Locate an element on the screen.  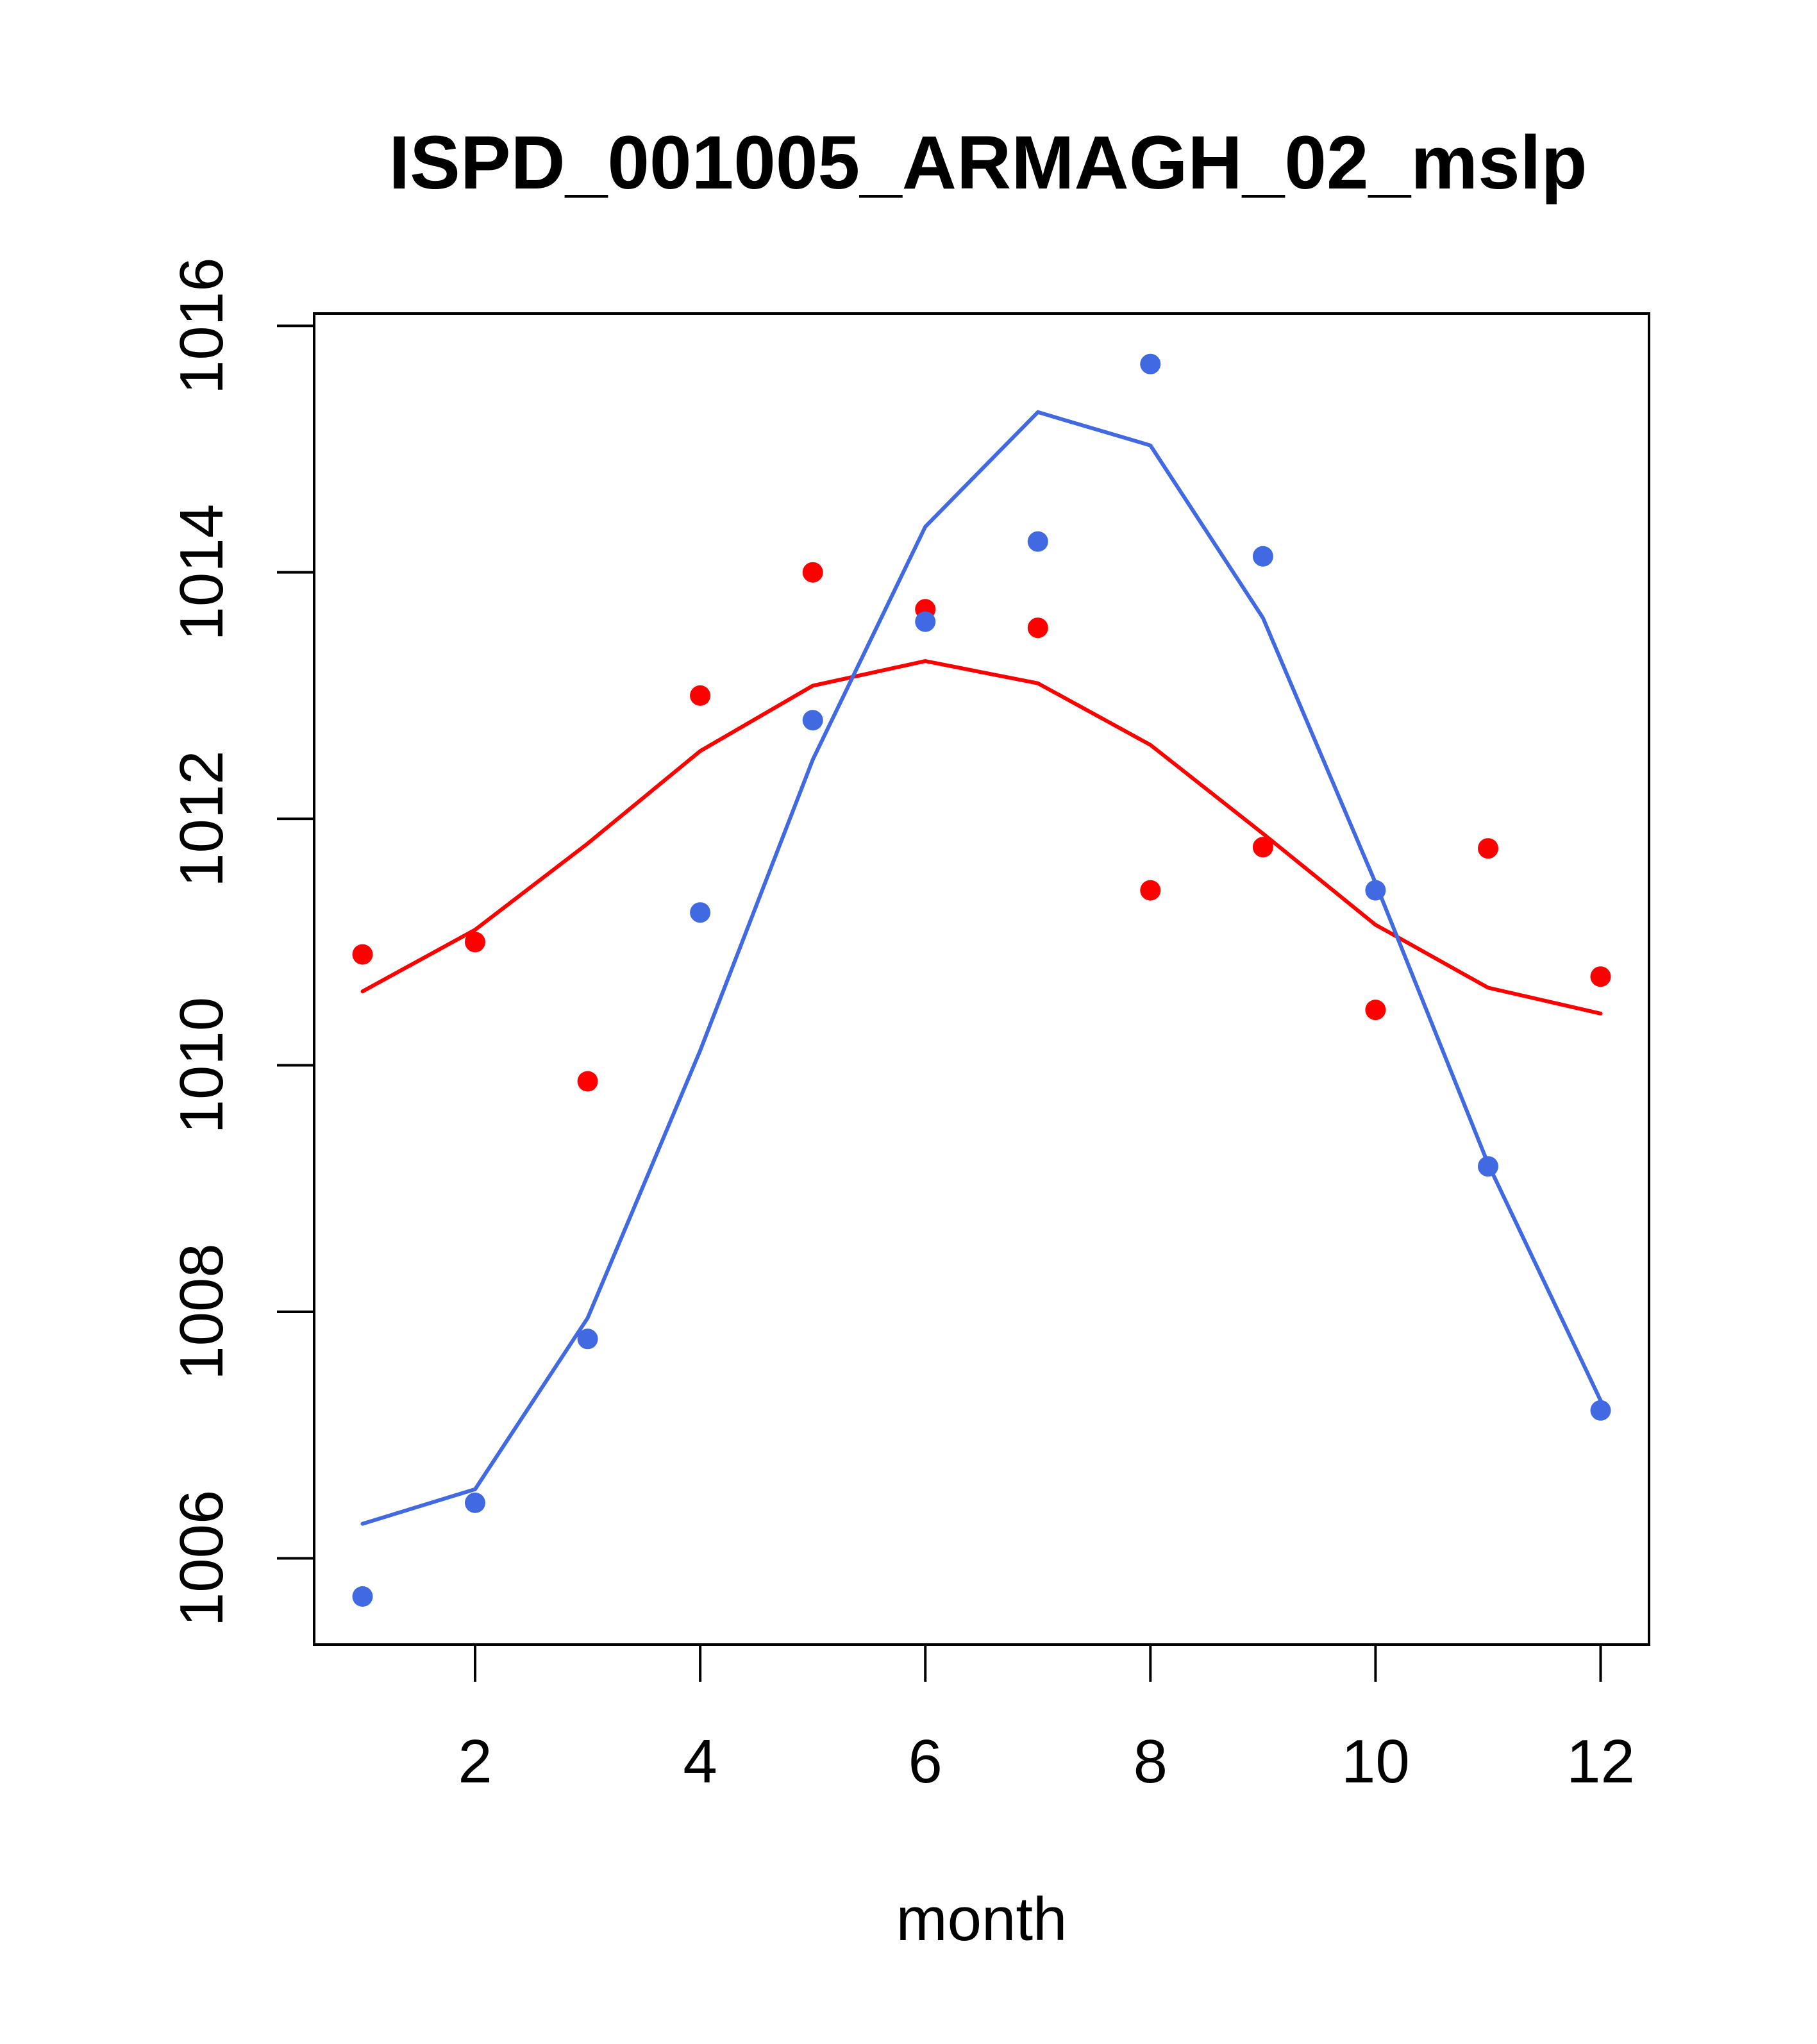
y-tick-label-1010: 1010 is located at coordinates (201, 1066).